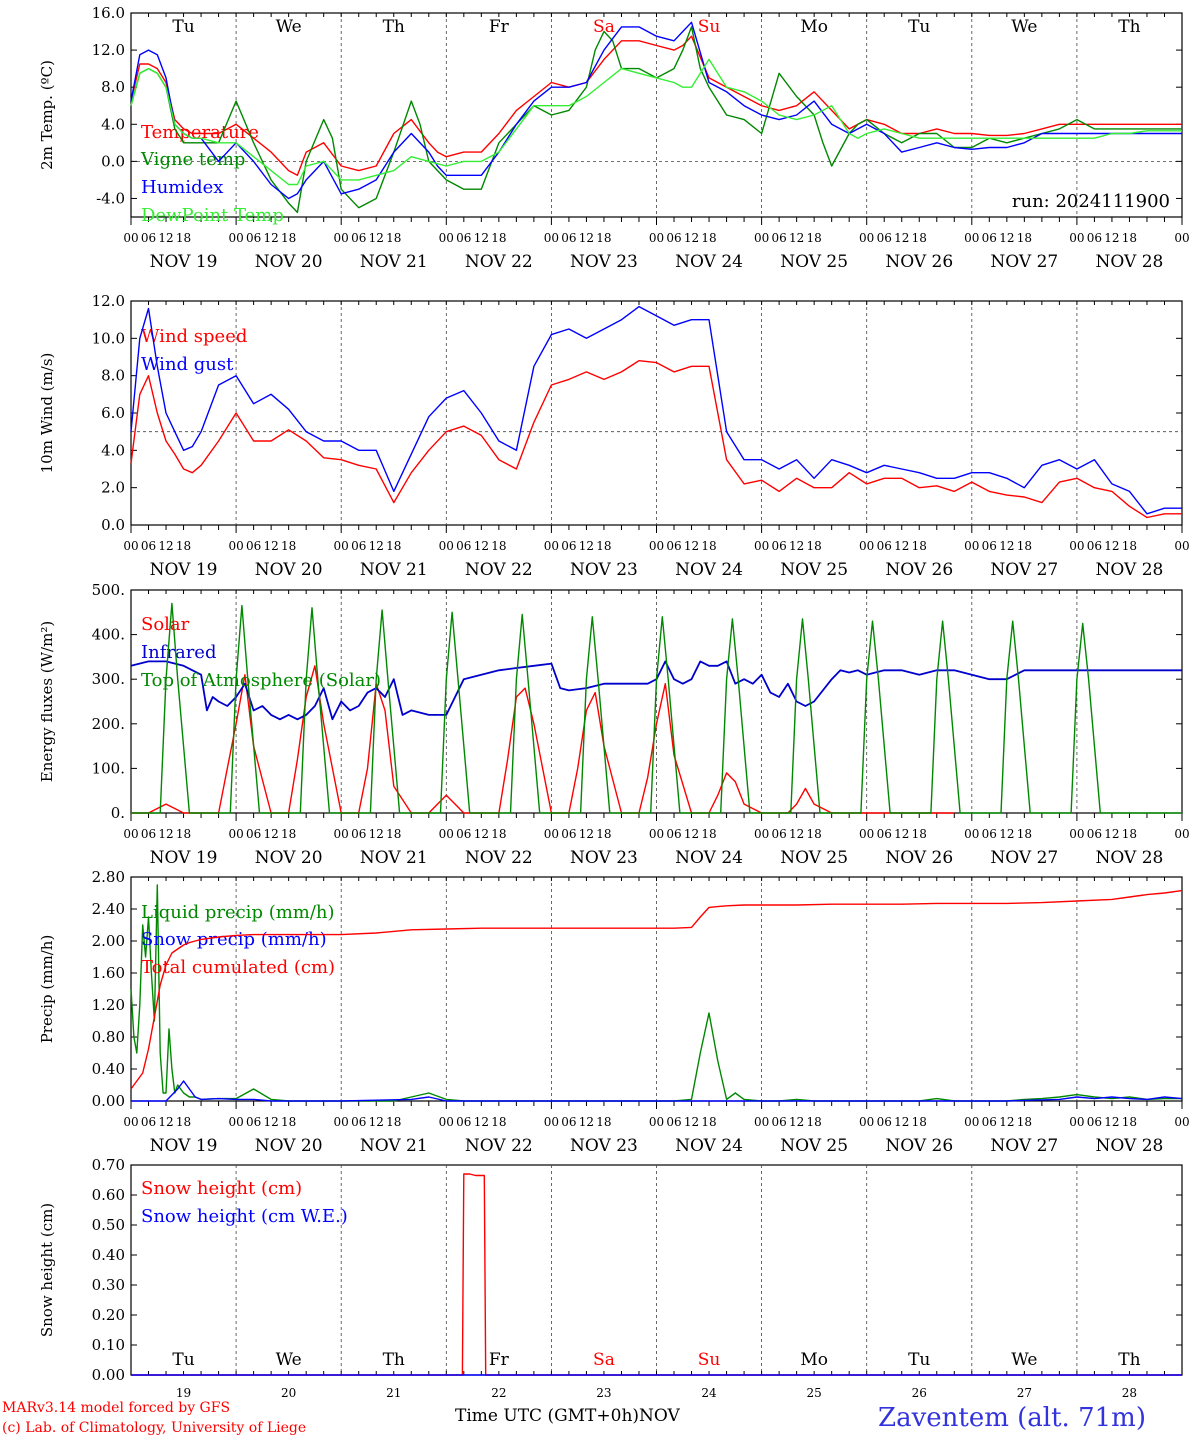 This screenshot has height=1440, width=1194. Describe the element at coordinates (108, 1315) in the screenshot. I see `y-tick-label: 0.20` at that location.